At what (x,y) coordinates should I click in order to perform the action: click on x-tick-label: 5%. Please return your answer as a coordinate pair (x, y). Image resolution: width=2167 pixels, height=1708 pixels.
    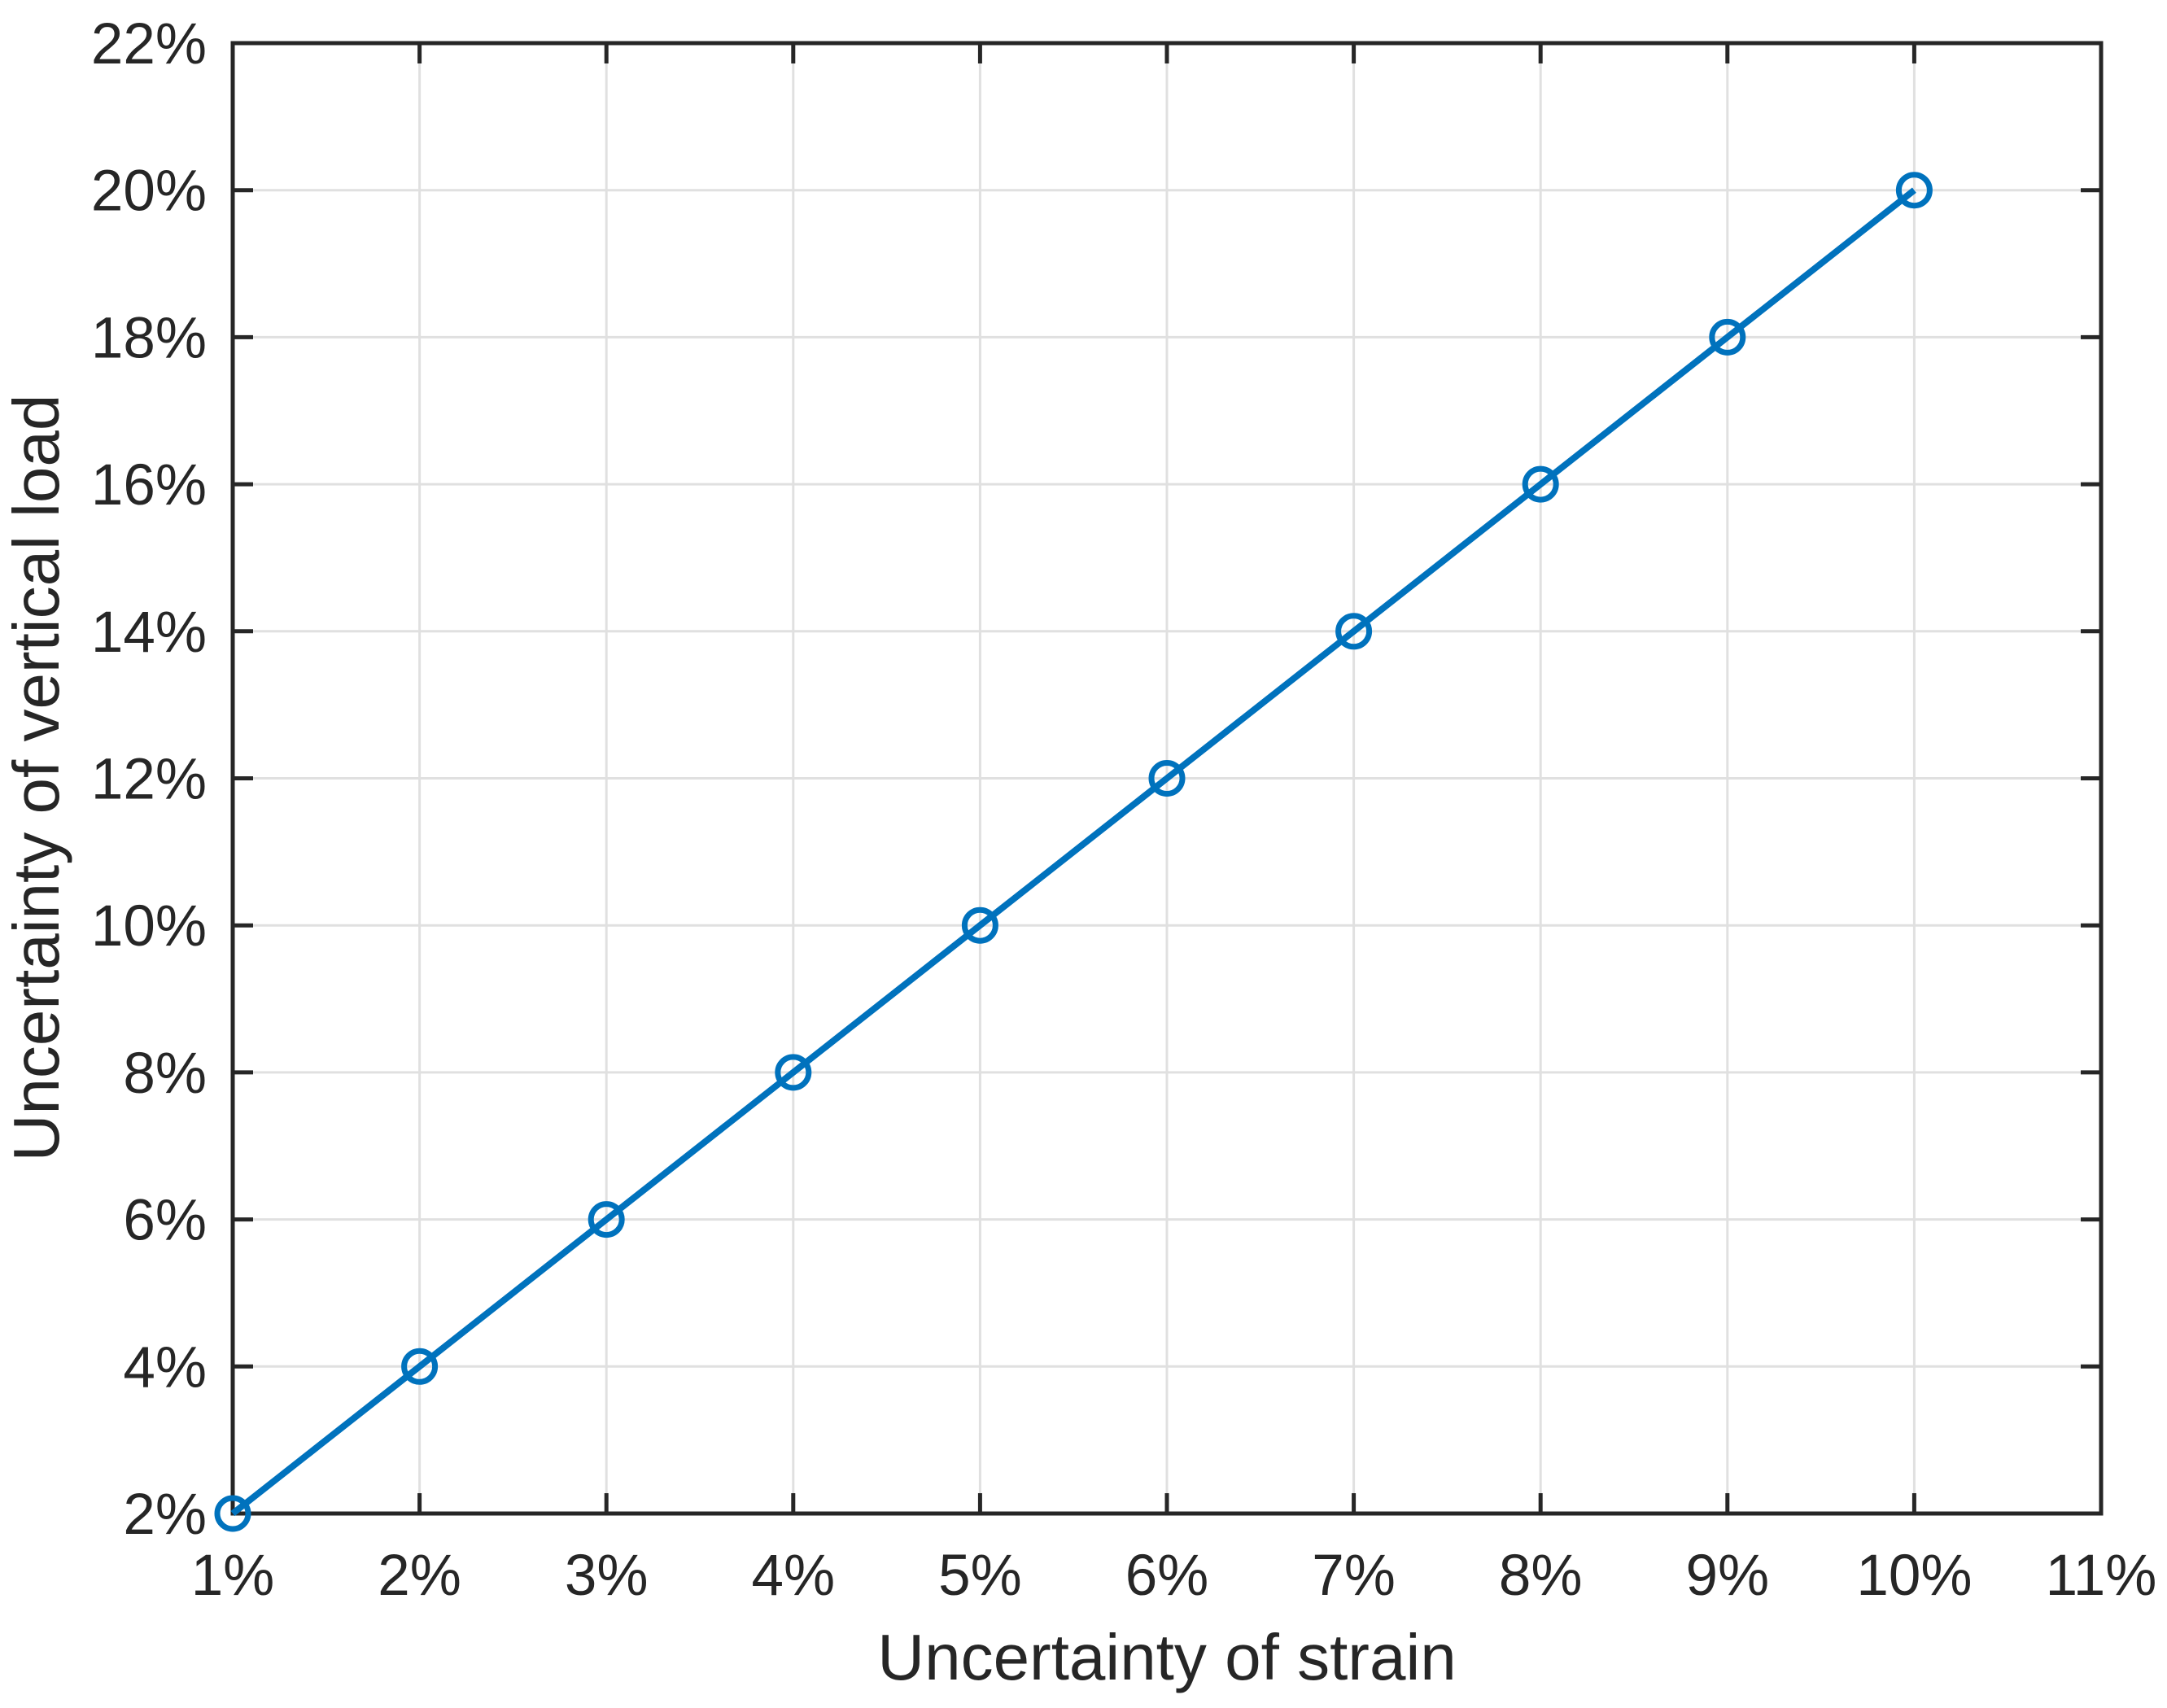
    Looking at the image, I should click on (980, 1576).